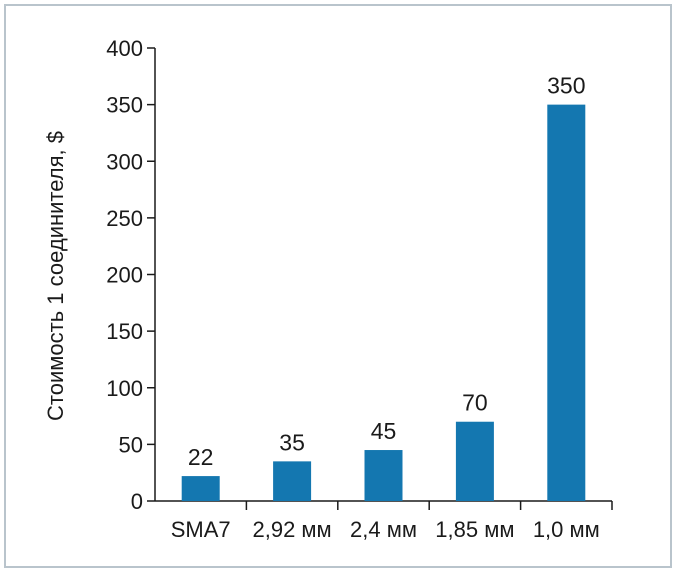 The height and width of the screenshot is (574, 680). I want to click on x-category-label: 1,0 мм, so click(566, 529).